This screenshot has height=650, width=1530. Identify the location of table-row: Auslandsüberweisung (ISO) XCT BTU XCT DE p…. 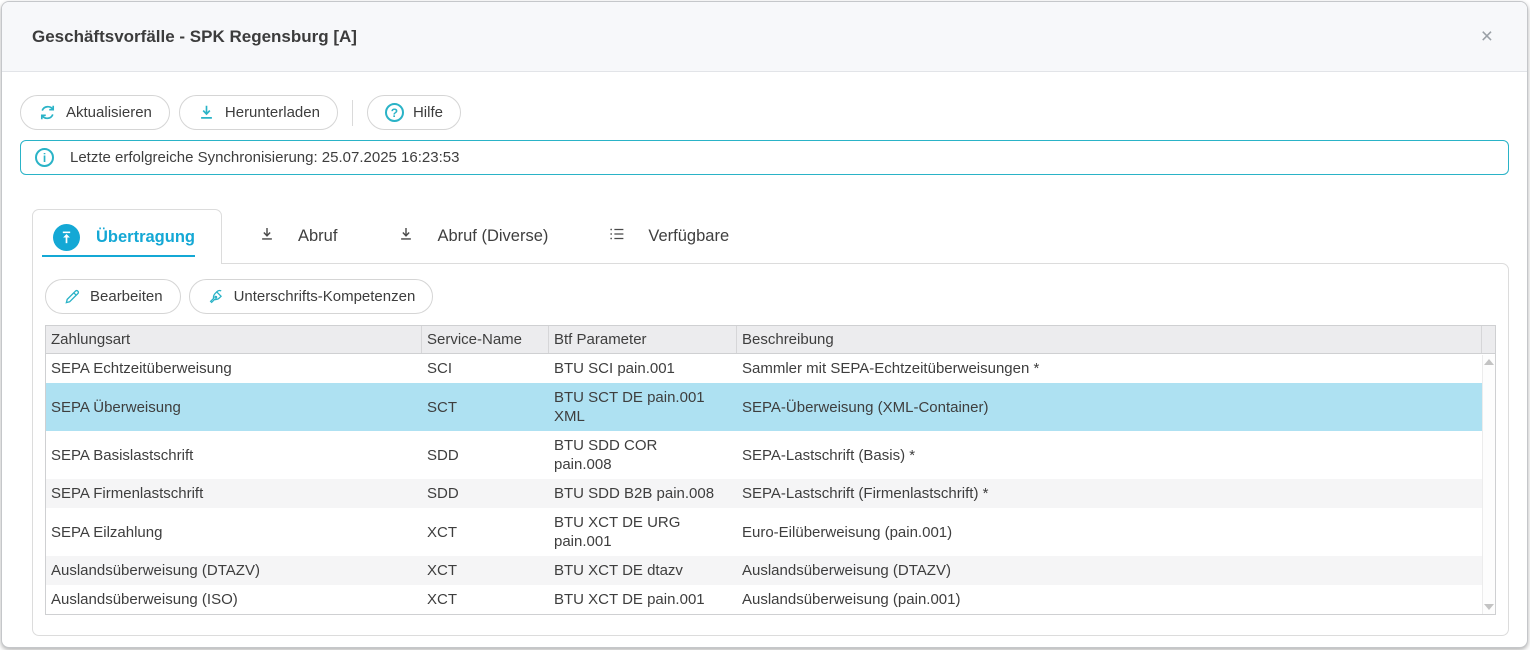
(770, 599).